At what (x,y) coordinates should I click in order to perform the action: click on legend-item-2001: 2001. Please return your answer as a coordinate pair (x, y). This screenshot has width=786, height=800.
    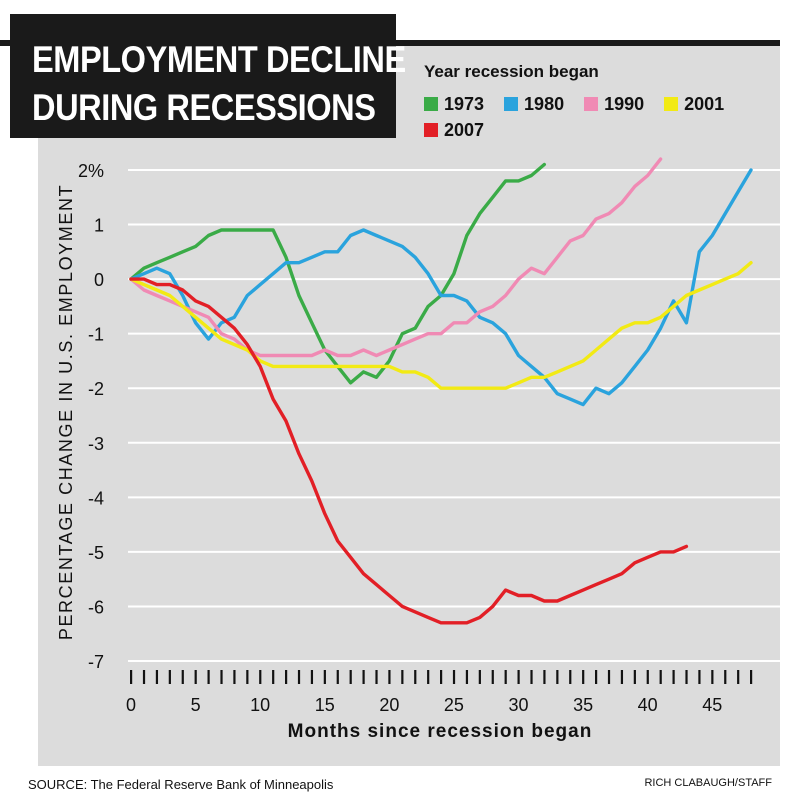
    Looking at the image, I should click on (694, 104).